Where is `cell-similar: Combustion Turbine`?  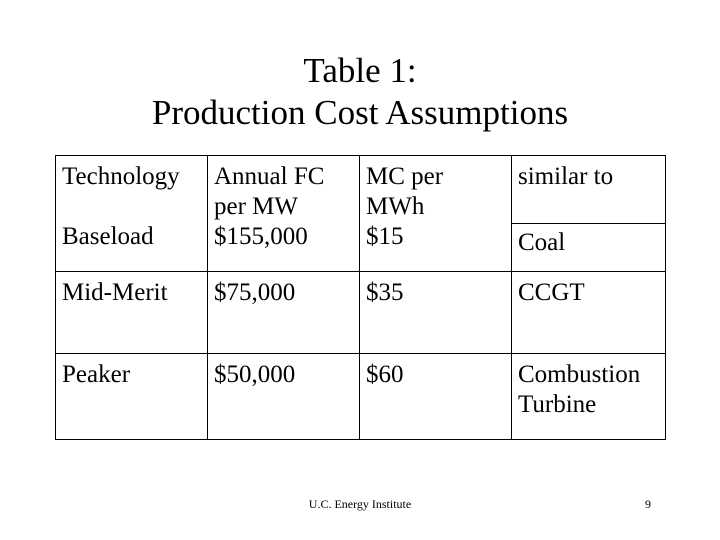
cell-similar: Combustion Turbine is located at coordinates (588, 396).